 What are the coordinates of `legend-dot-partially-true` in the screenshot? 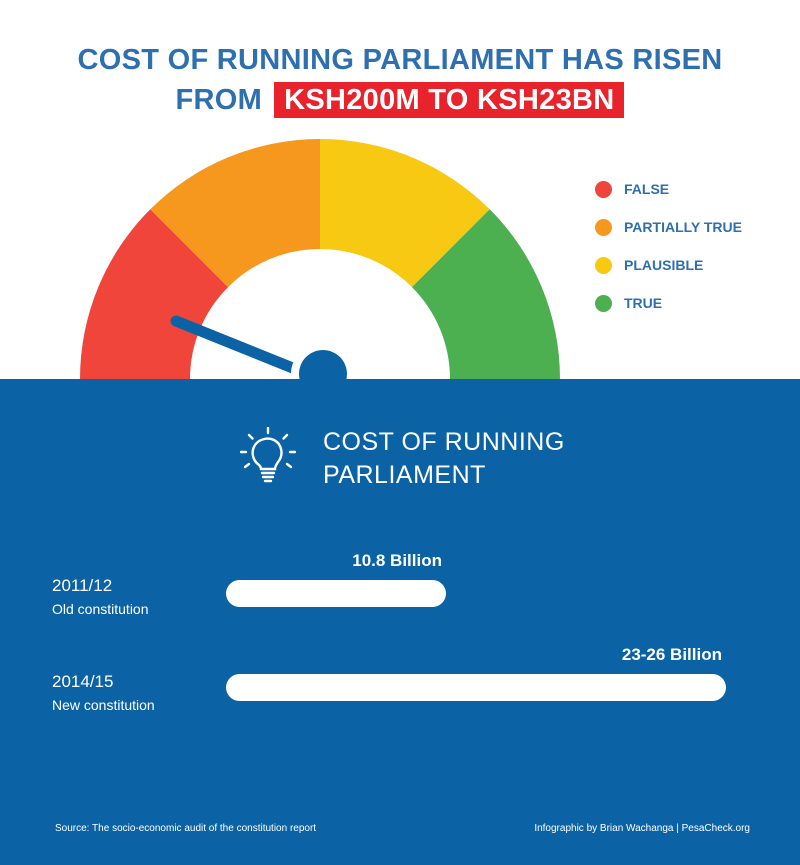 It's located at (603, 227).